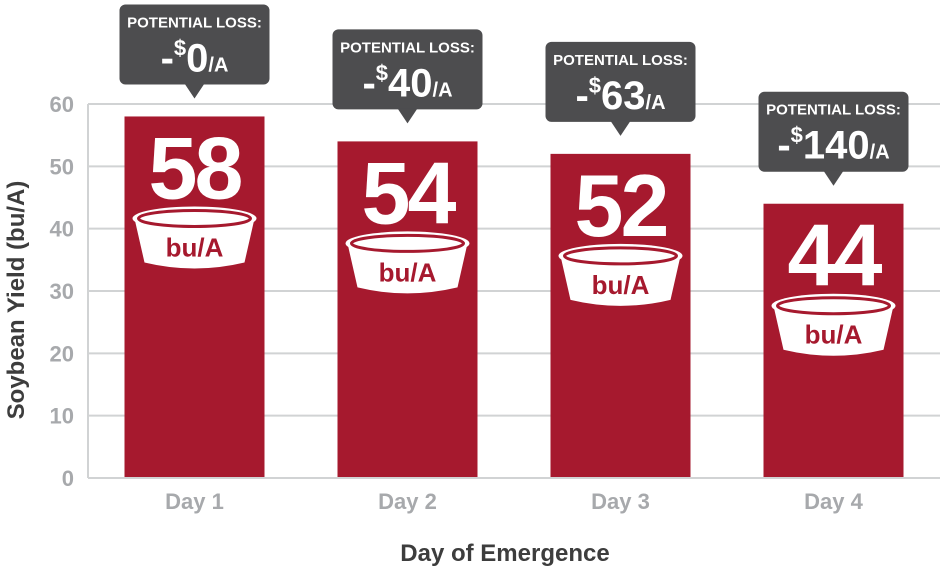  I want to click on bar-value-label: 44, so click(835, 255).